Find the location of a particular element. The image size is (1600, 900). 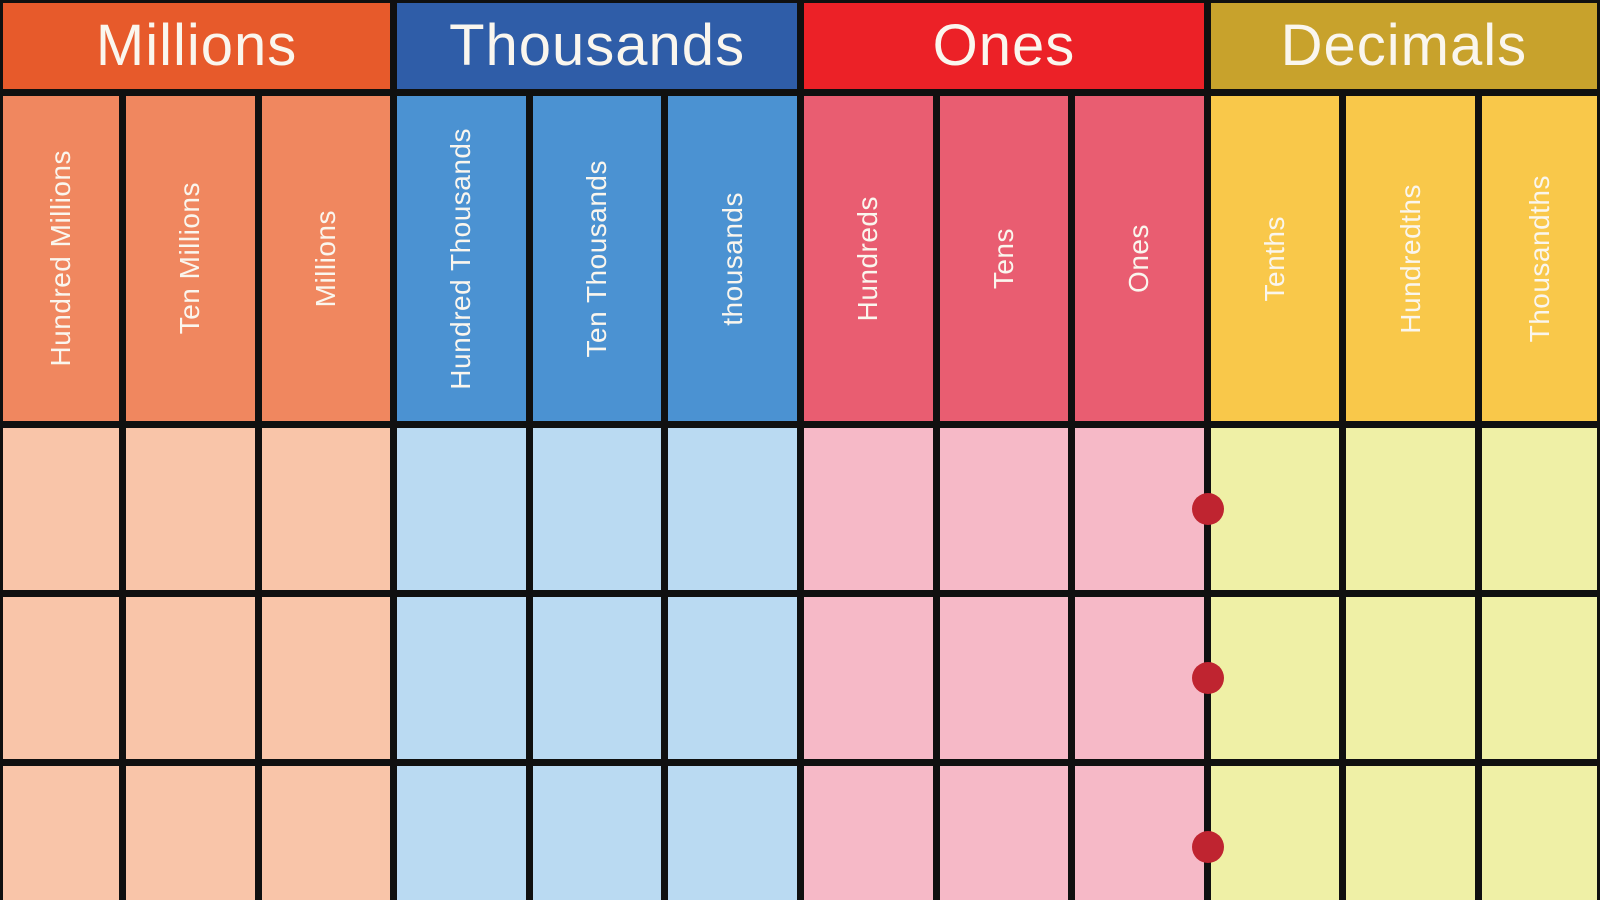

cell-r3-tens is located at coordinates (1004, 833).